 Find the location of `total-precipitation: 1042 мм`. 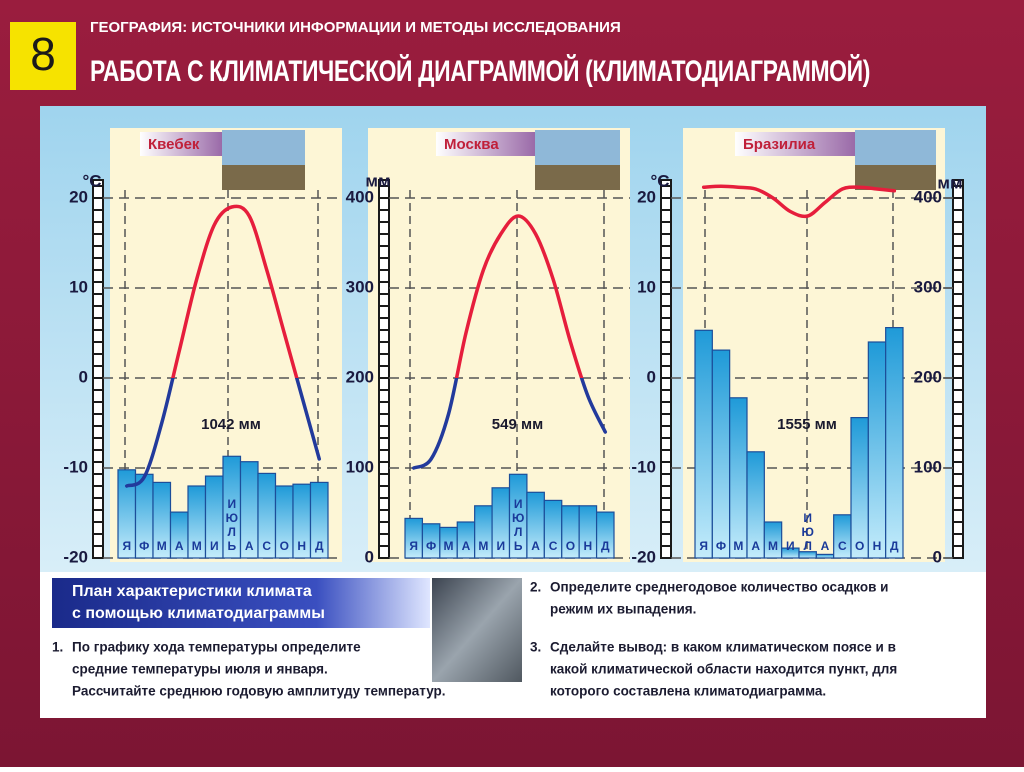

total-precipitation: 1042 мм is located at coordinates (231, 424).